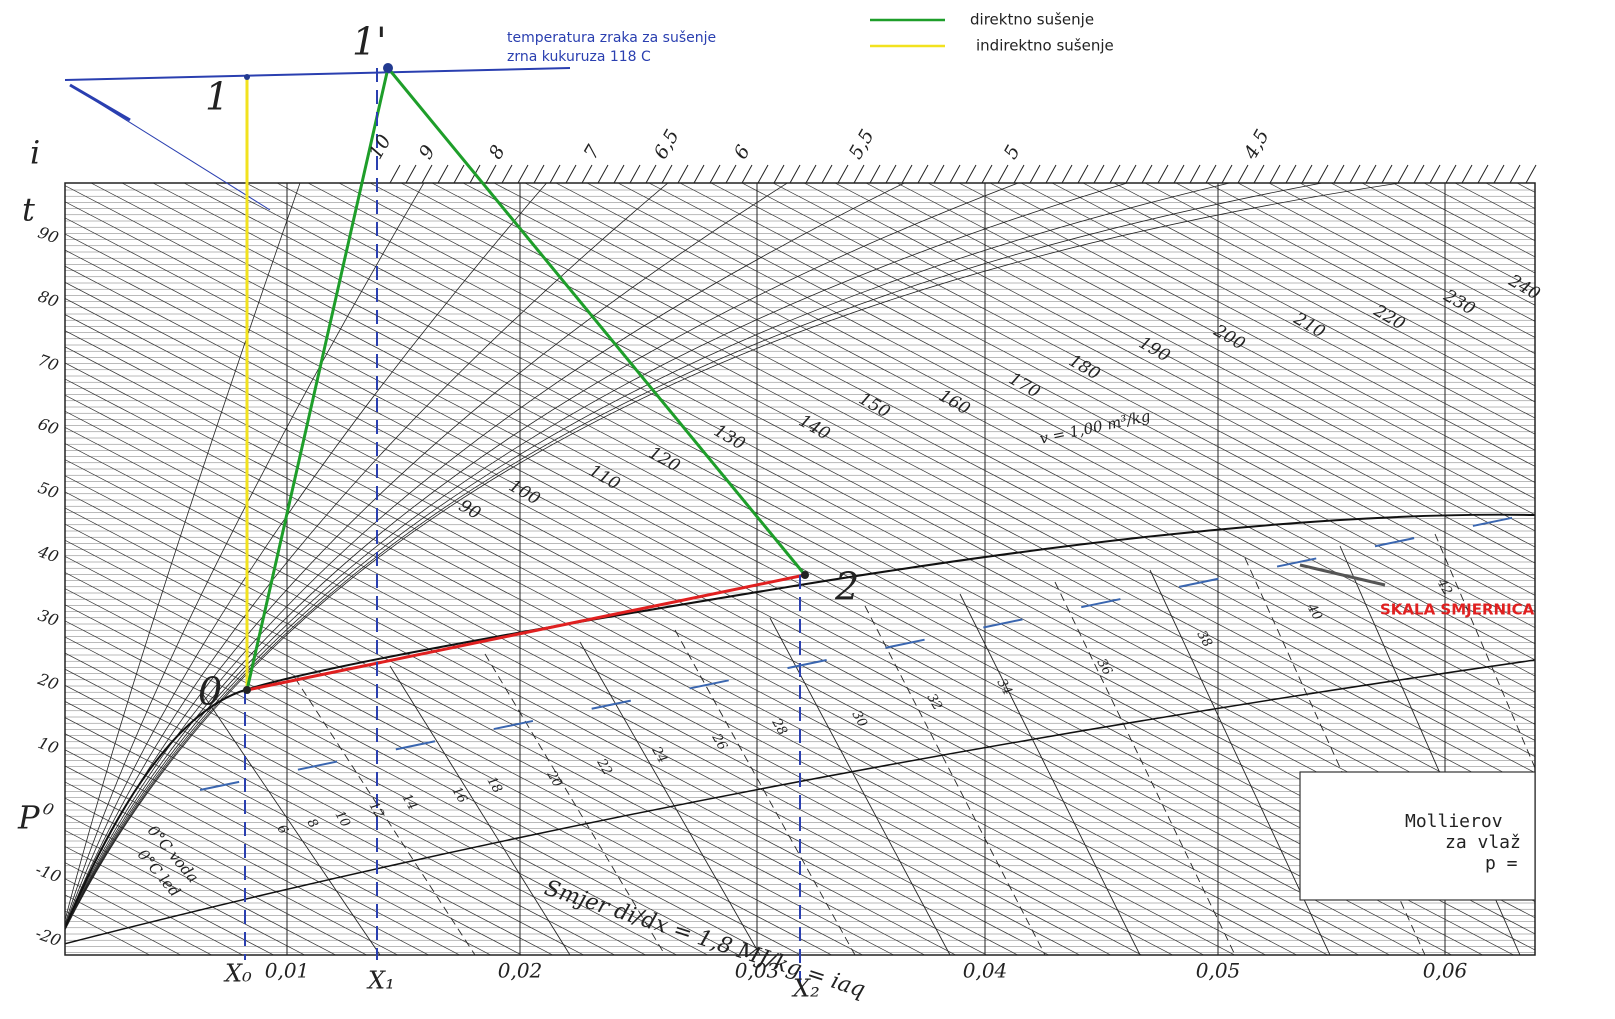 Image resolution: width=1615 pixels, height=1019 pixels. Describe the element at coordinates (287, 971) in the screenshot. I see `x-tick-label: 0,01` at that location.